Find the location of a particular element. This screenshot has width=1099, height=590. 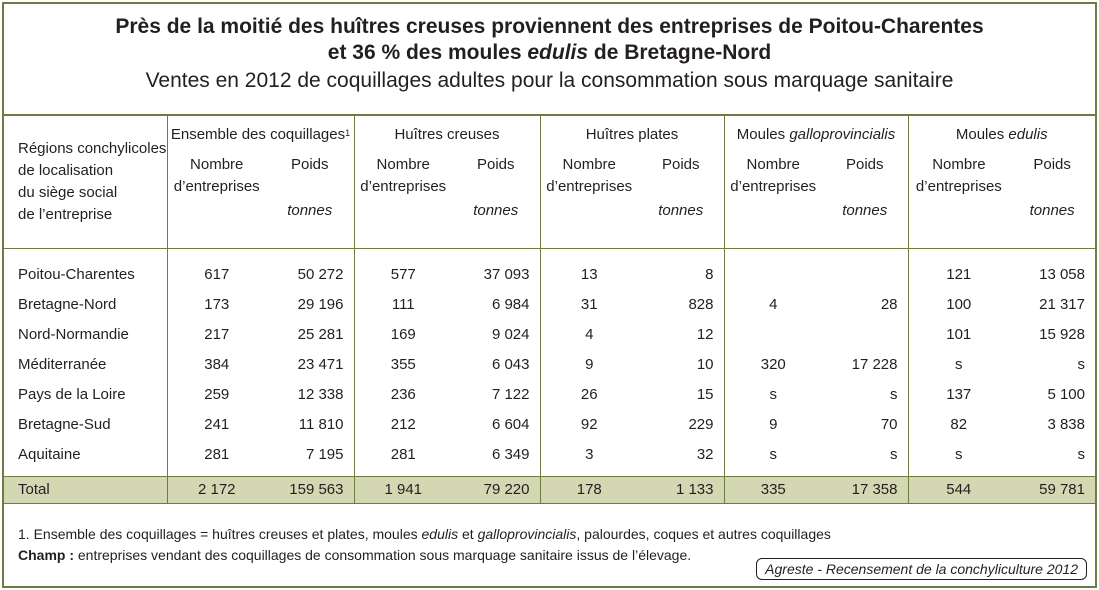

value-cell: 26 is located at coordinates (588, 395).